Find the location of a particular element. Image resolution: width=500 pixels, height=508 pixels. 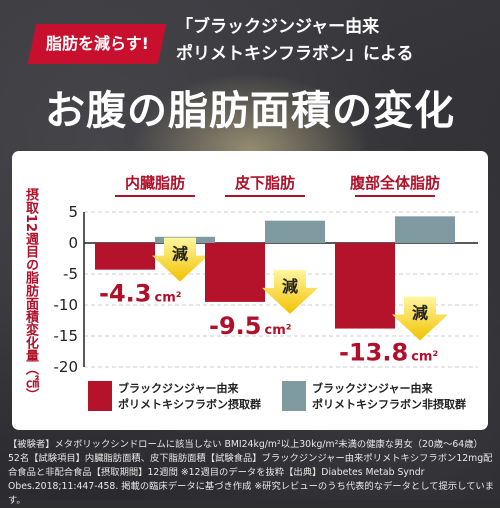

data-label: -13.8 is located at coordinates (373, 353).